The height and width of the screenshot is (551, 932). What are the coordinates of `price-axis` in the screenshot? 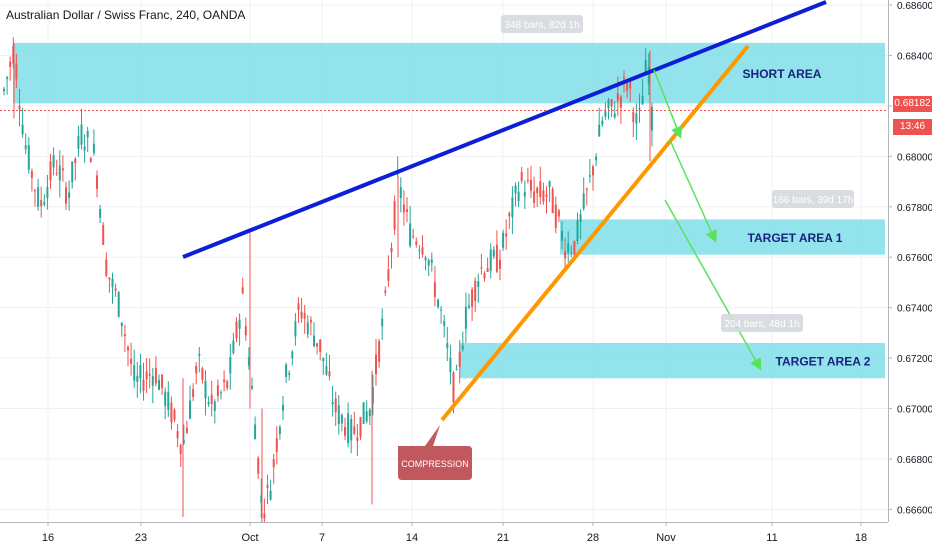 It's located at (910, 261).